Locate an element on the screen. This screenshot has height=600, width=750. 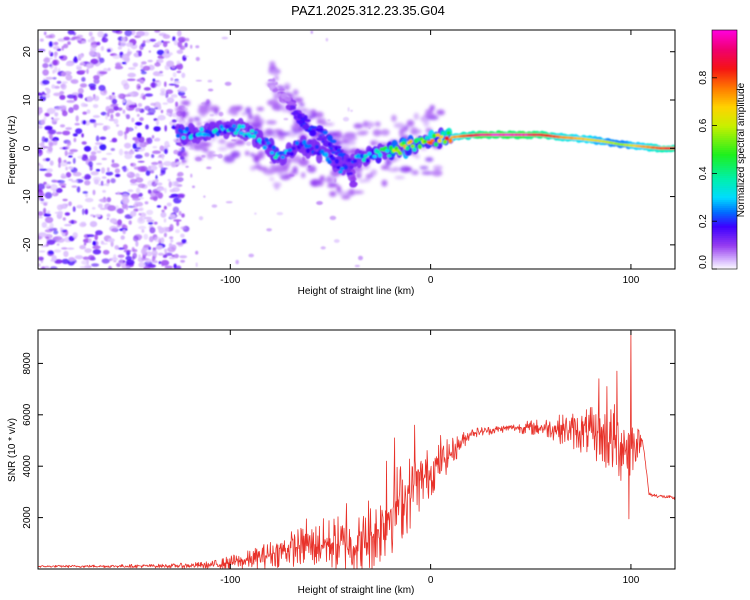
spec-xtick-label: 0 is located at coordinates (431, 280).